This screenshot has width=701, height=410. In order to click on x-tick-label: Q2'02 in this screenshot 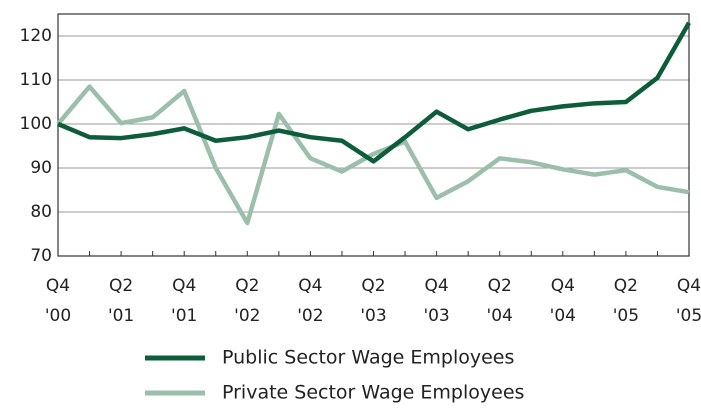, I will do `click(247, 301)`.